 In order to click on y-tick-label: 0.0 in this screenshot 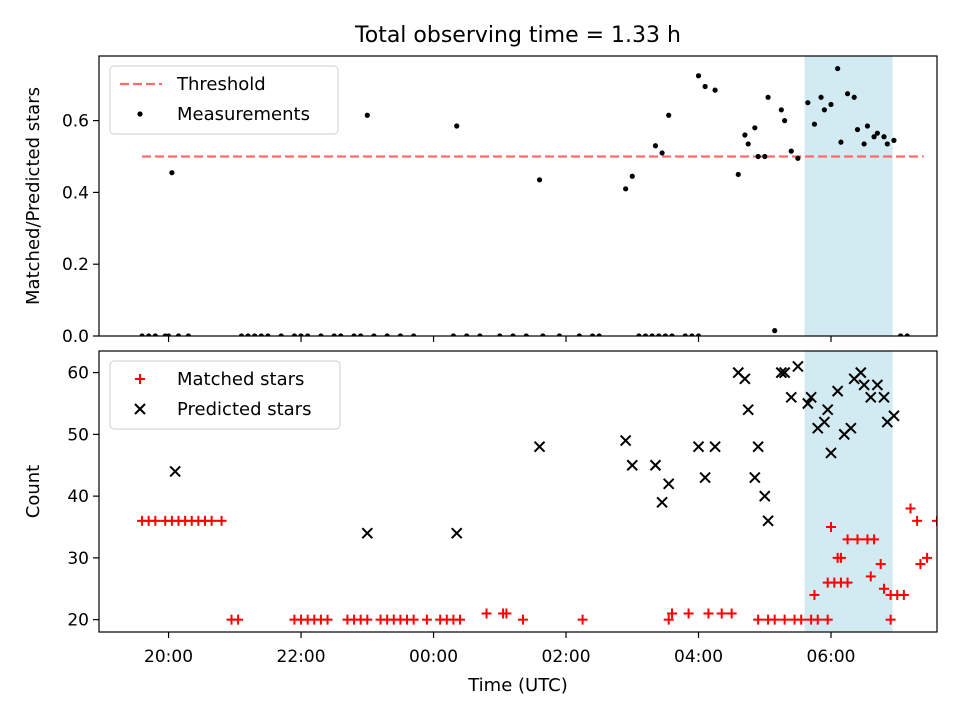, I will do `click(75, 337)`.